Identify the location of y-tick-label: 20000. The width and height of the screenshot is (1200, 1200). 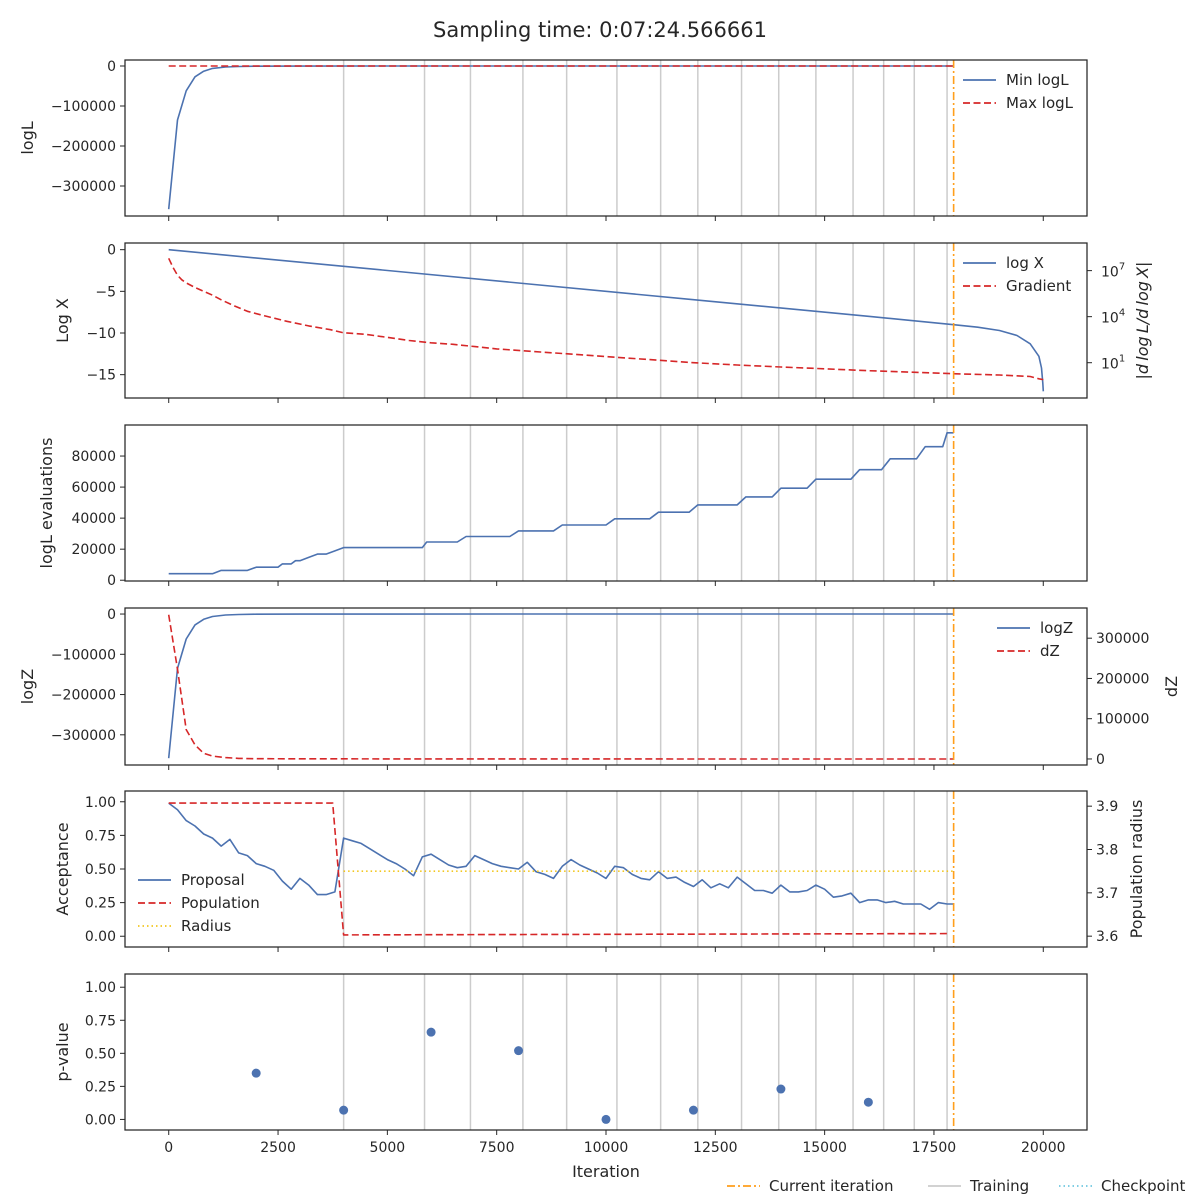
(93, 550).